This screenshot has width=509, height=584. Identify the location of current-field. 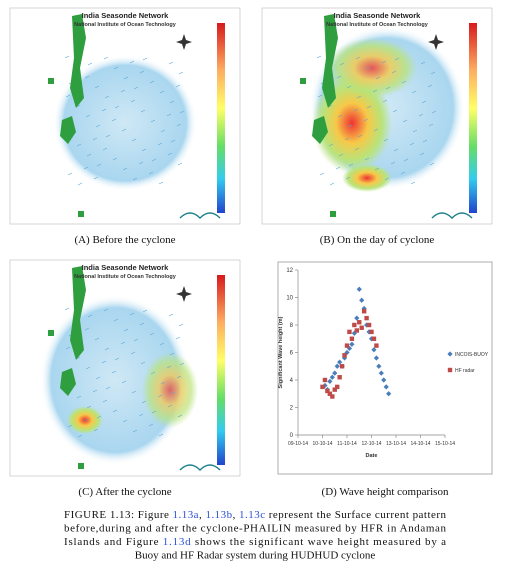
(125, 123).